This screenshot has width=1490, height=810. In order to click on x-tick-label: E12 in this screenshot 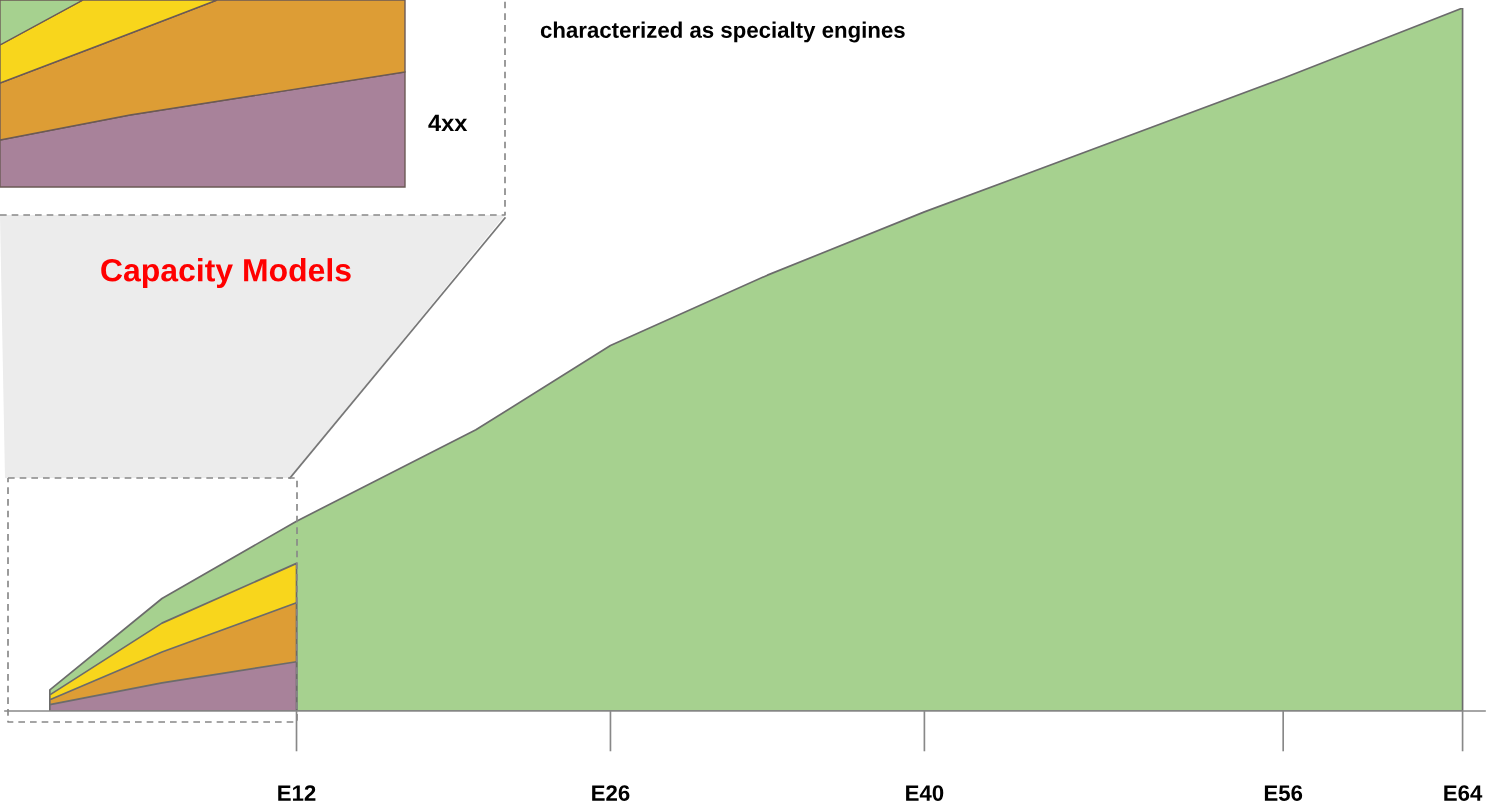, I will do `click(297, 793)`.